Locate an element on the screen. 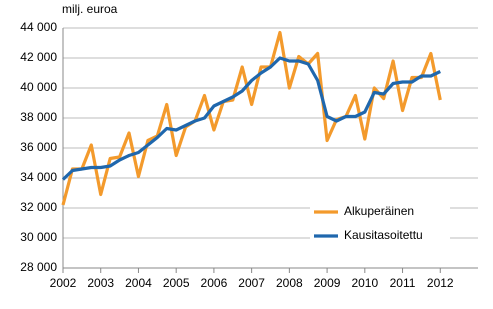 The width and height of the screenshot is (493, 309). x-tick-label: 2010 is located at coordinates (364, 283).